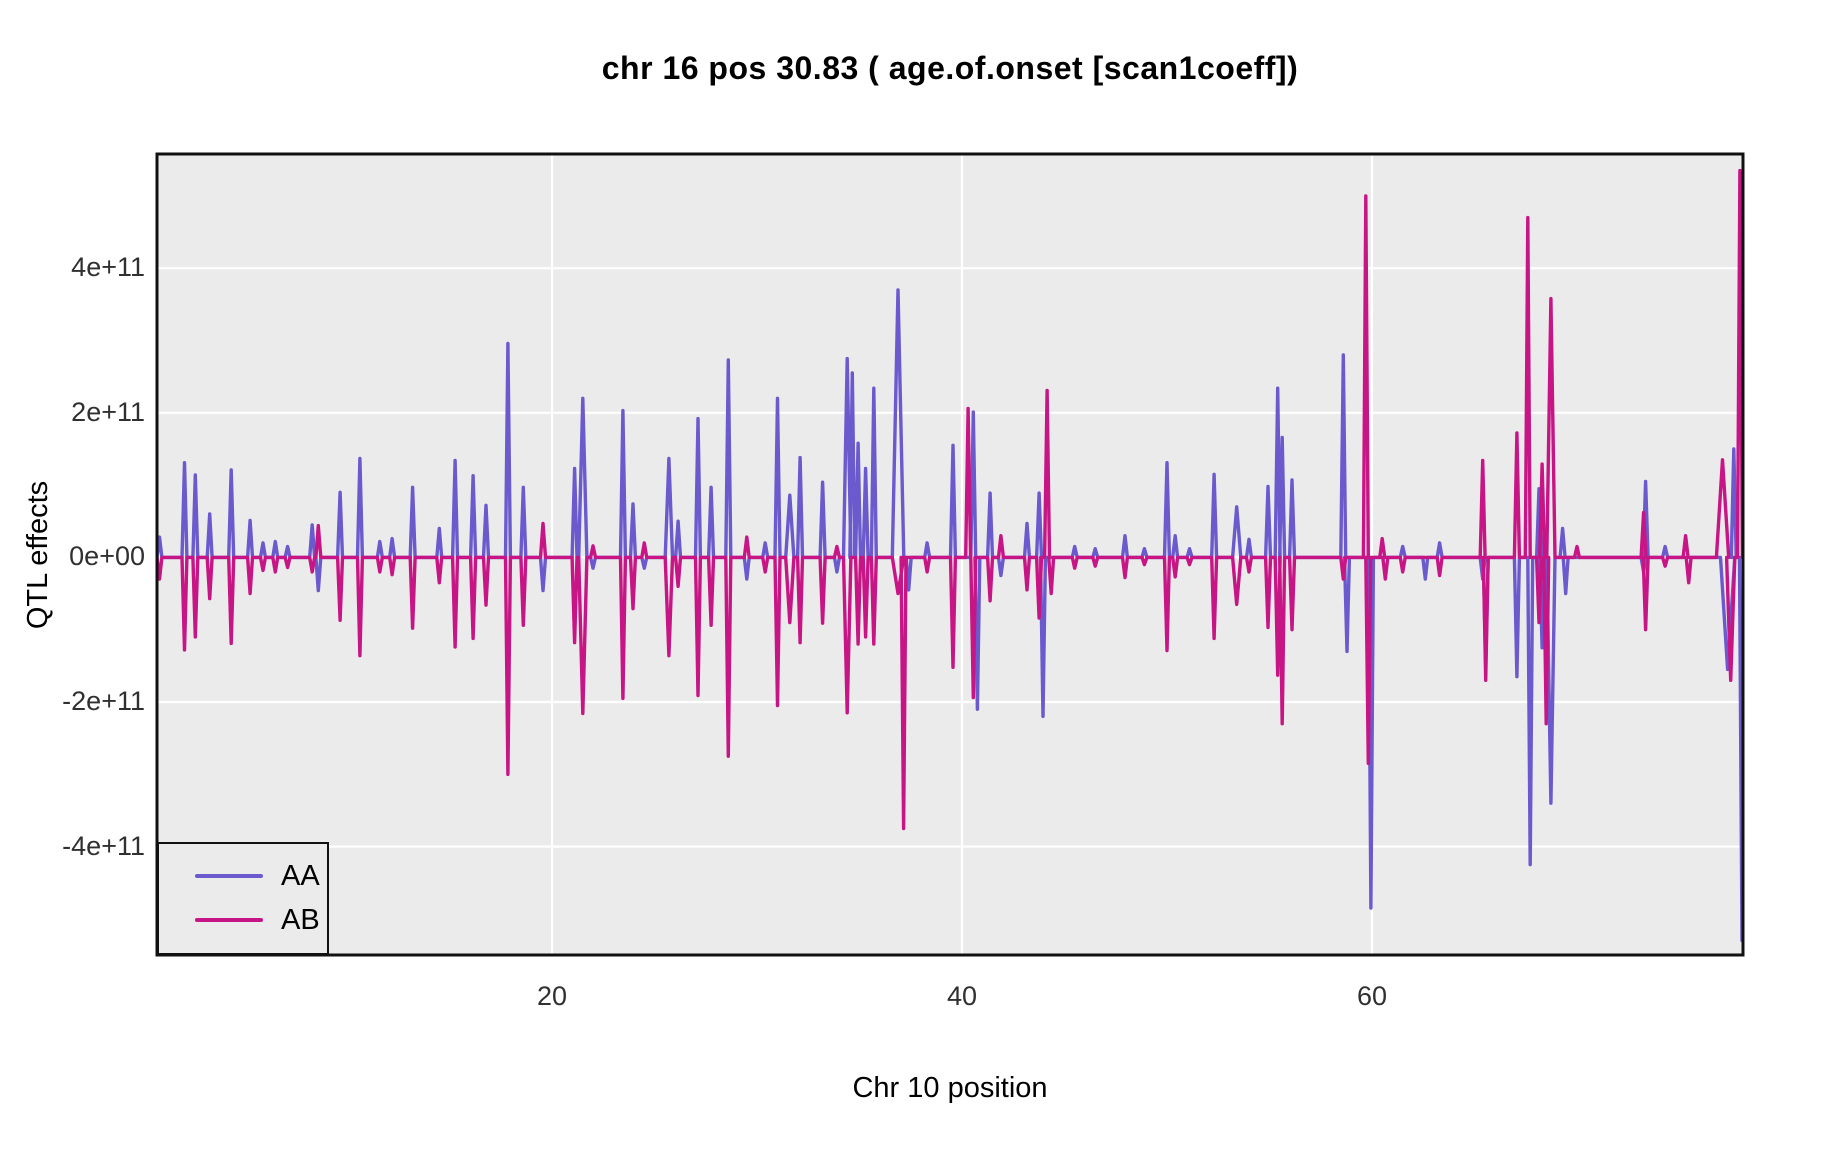 This screenshot has width=1824, height=1152. What do you see at coordinates (229, 876) in the screenshot?
I see `aa-line-swatch` at bounding box center [229, 876].